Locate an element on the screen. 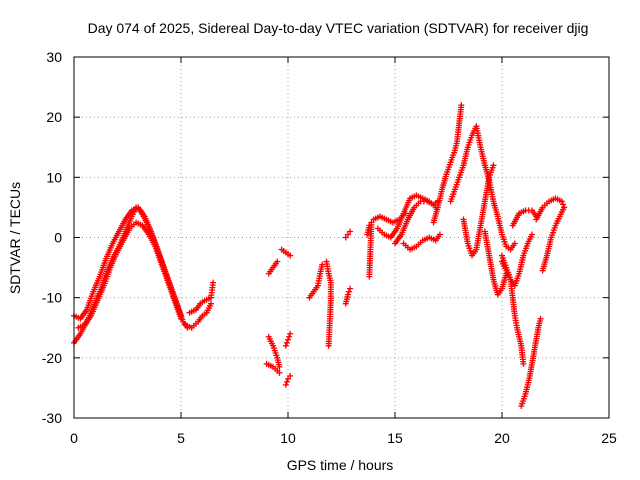 The width and height of the screenshot is (640, 480). y-tick-label: 0 is located at coordinates (58, 238).